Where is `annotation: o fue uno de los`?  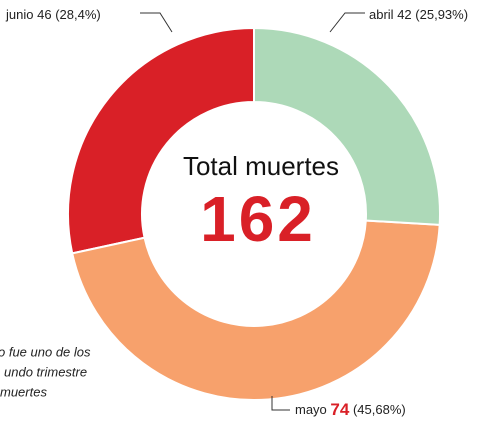
annotation: o fue uno de los is located at coordinates (45, 351).